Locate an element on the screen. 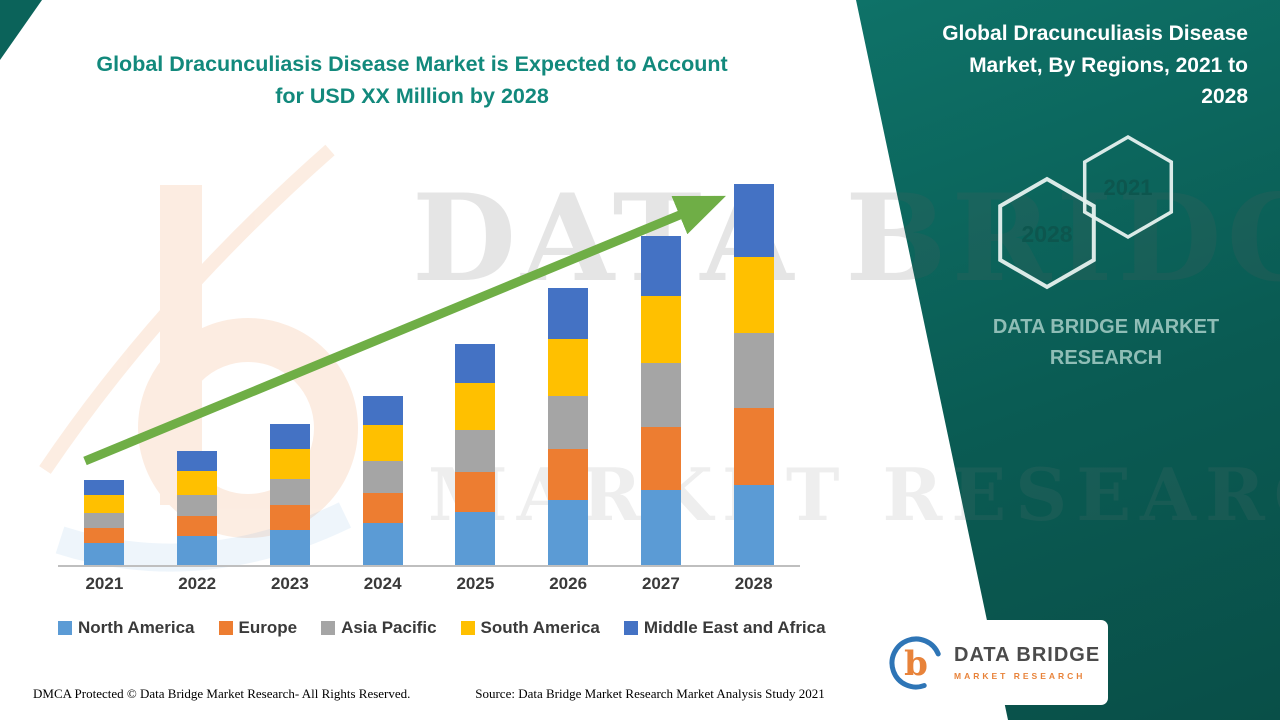 This screenshot has width=1280, height=720. stacked-bar-2026 is located at coordinates (568, 426).